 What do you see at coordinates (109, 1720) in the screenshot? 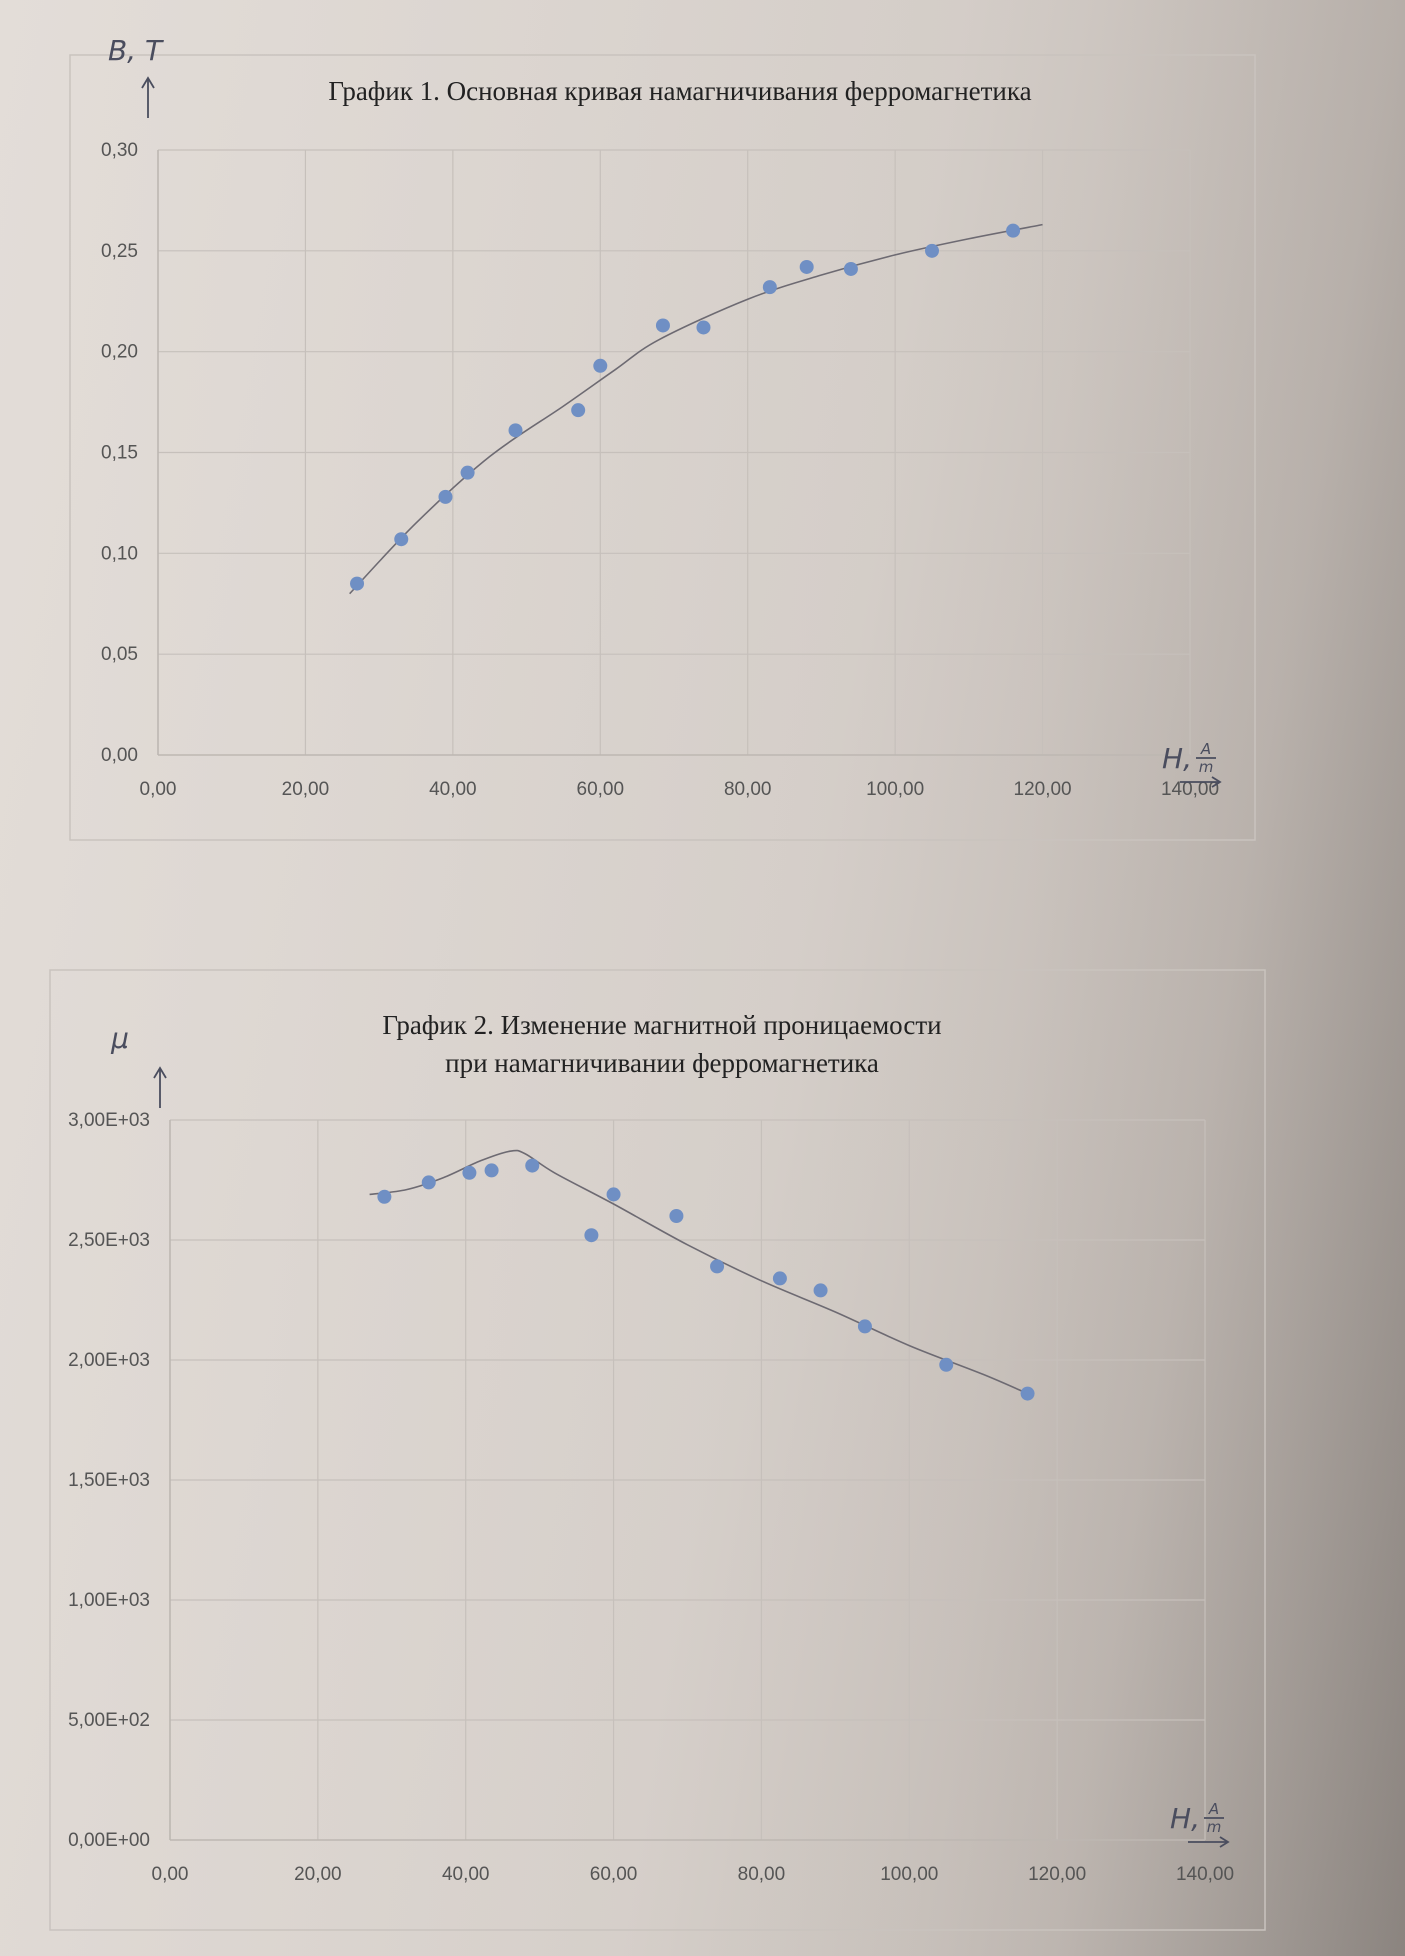
I see `y-tick-label: 5,00E+02` at bounding box center [109, 1720].